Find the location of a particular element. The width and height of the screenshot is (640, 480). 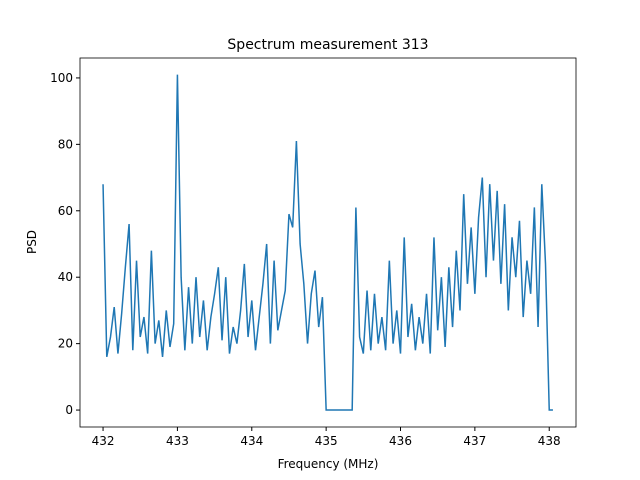

x-axis-label: Frequency (MHz) is located at coordinates (328, 464).